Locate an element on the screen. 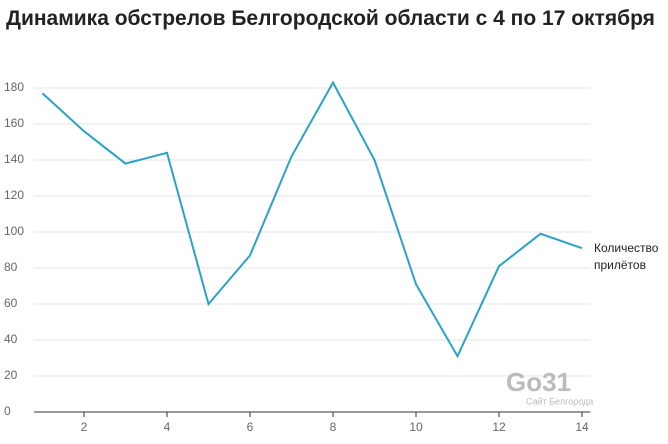  y-tick-label: 120 is located at coordinates (14, 195).